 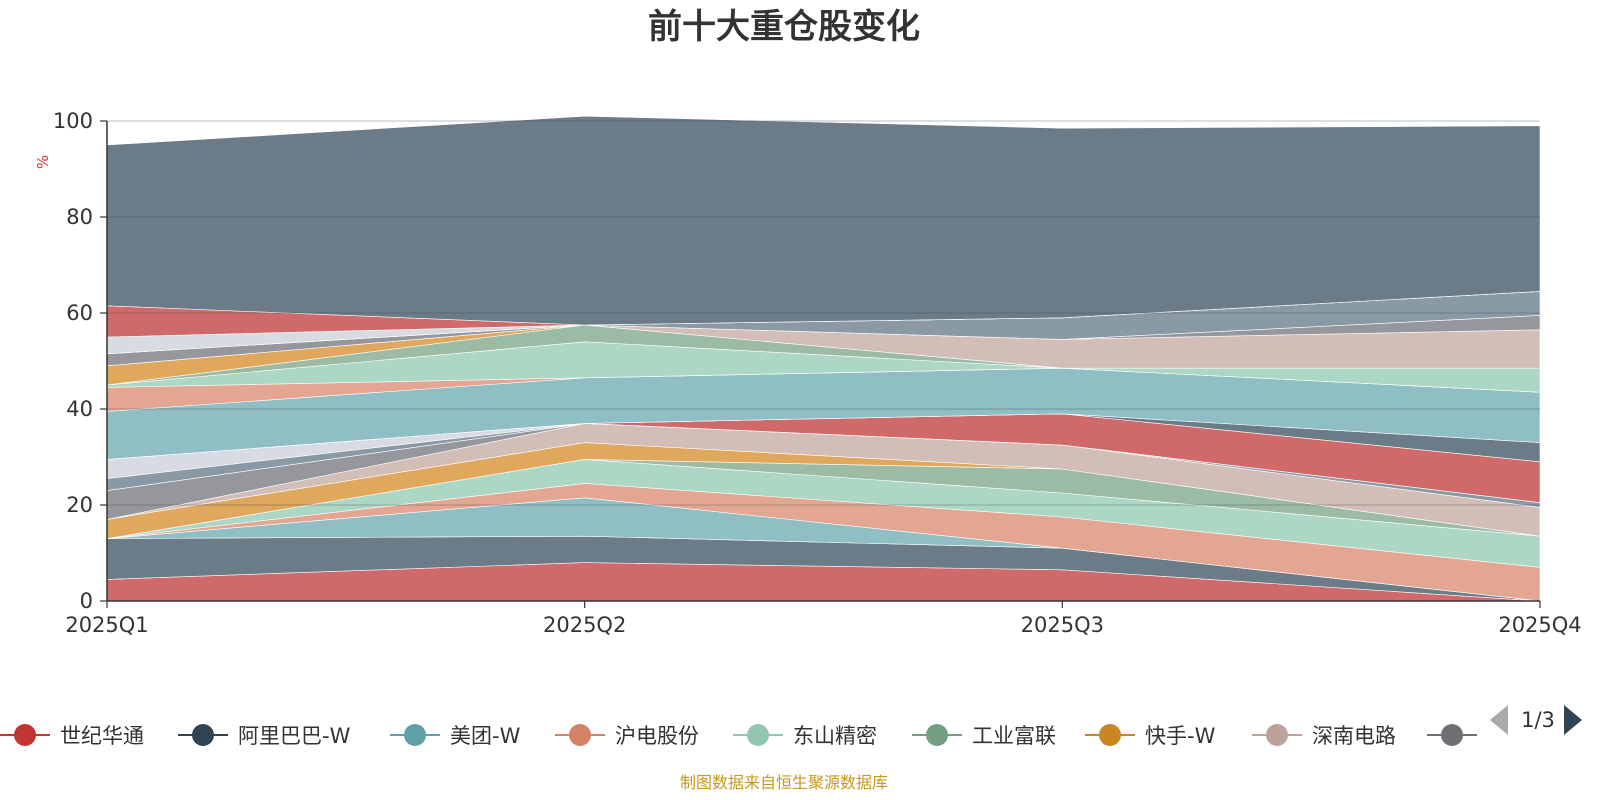 What do you see at coordinates (79, 505) in the screenshot?
I see `y-tick-label: 20` at bounding box center [79, 505].